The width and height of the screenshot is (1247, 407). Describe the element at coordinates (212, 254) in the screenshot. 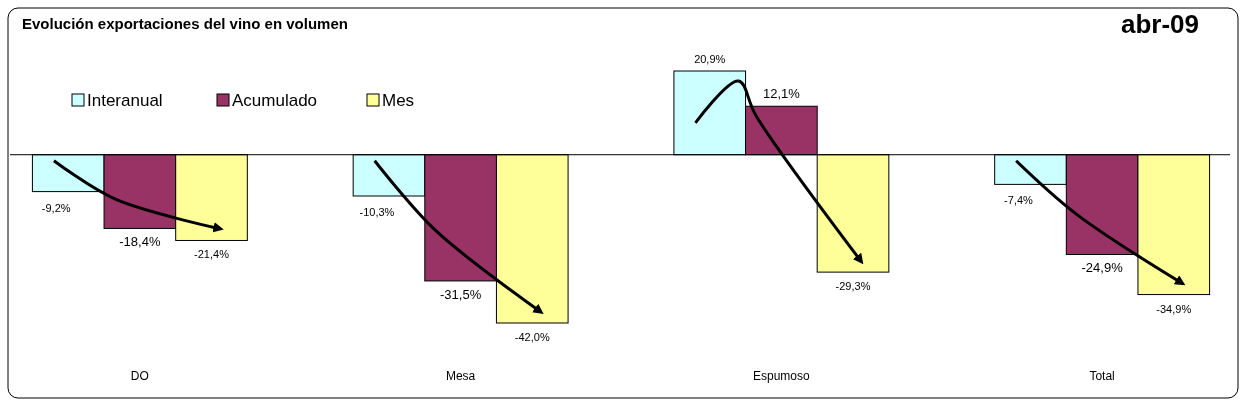

I see `data-label: -21,4%` at that location.